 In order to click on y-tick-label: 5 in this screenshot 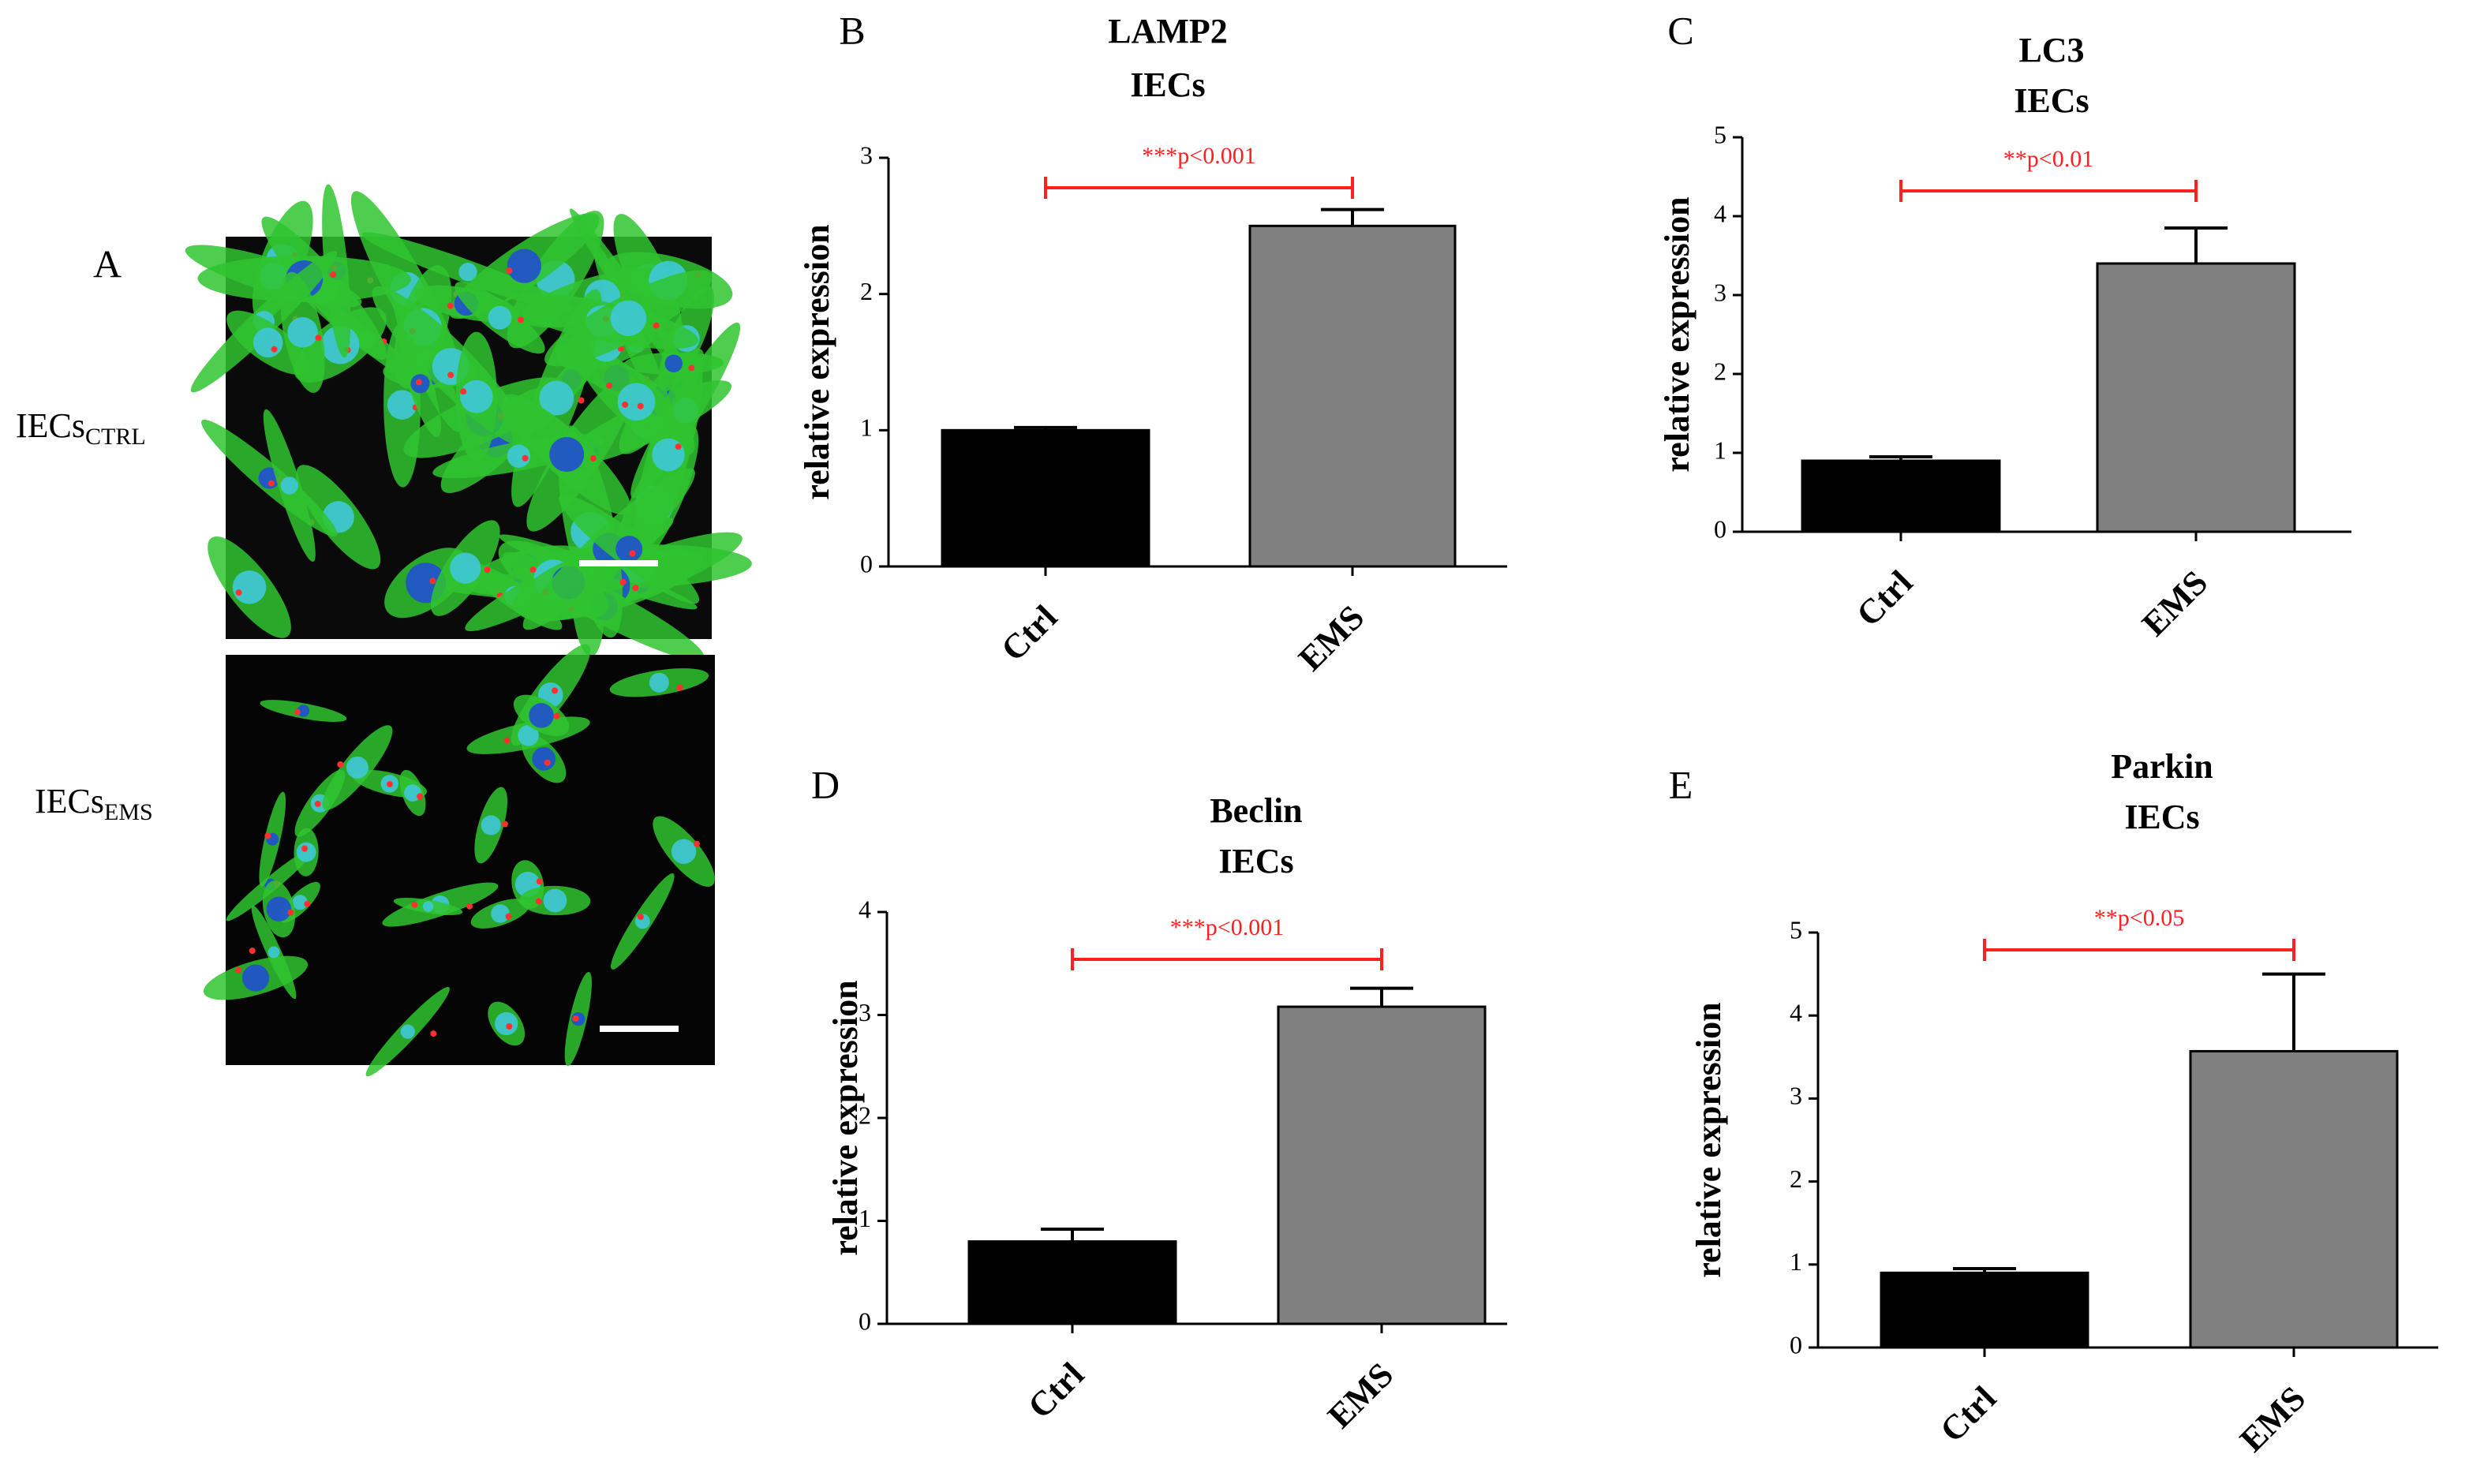, I will do `click(1720, 134)`.